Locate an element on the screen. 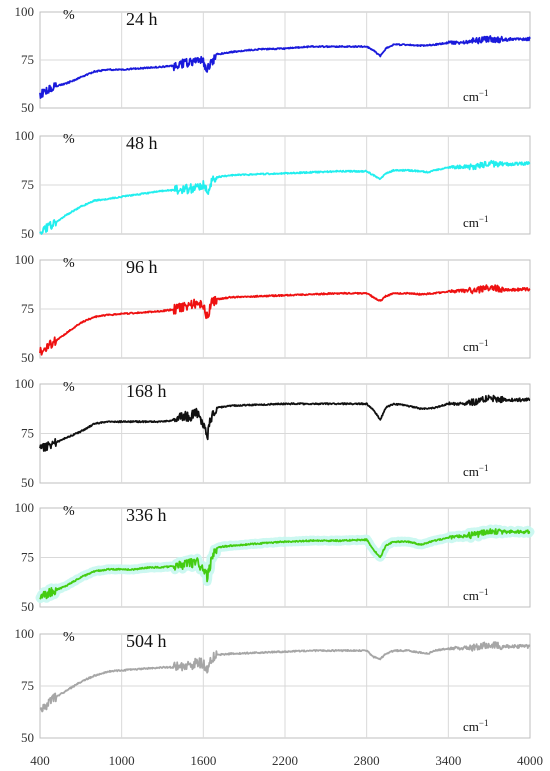  chart-panel-5: 50 75 100% 336 h cm−1 is located at coordinates (275, 557).